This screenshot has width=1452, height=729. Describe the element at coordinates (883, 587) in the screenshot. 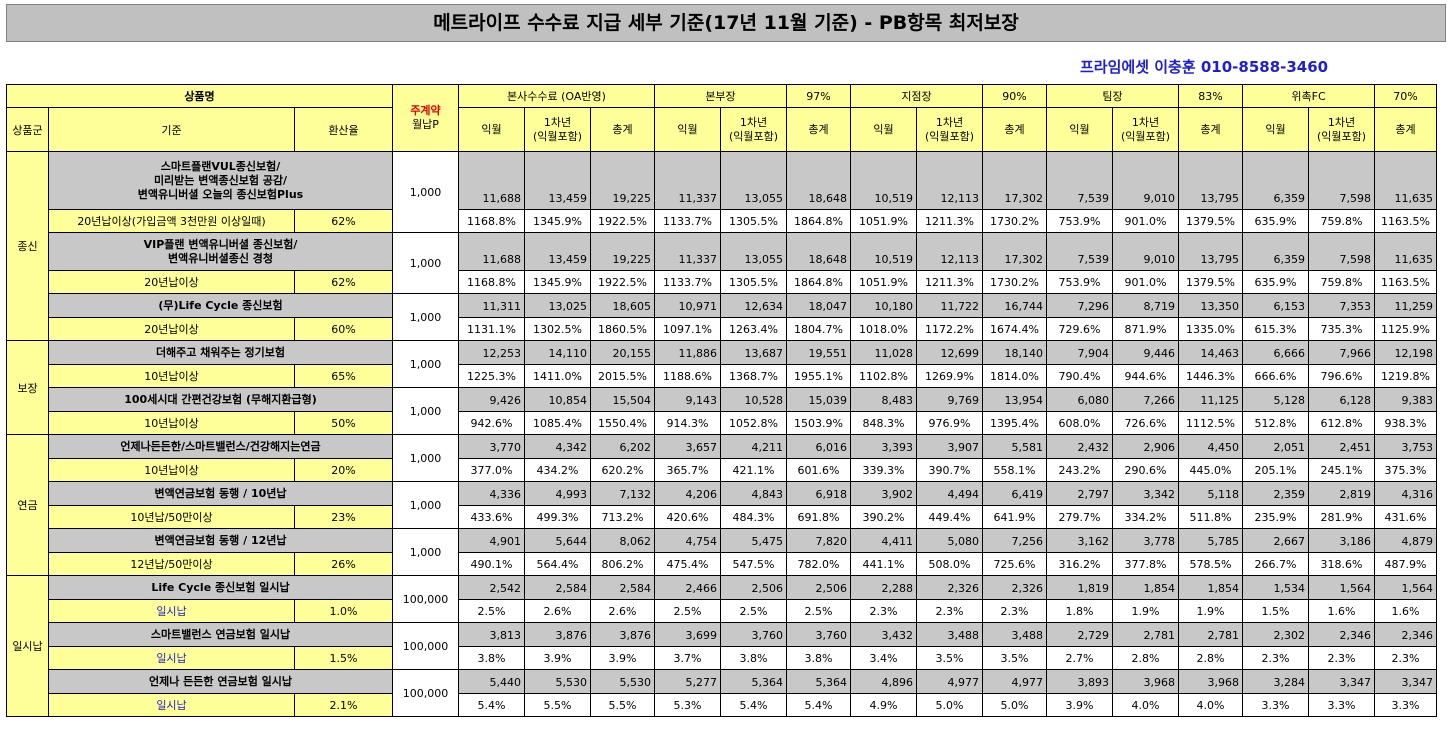

I see `commission-value: 2,288` at that location.